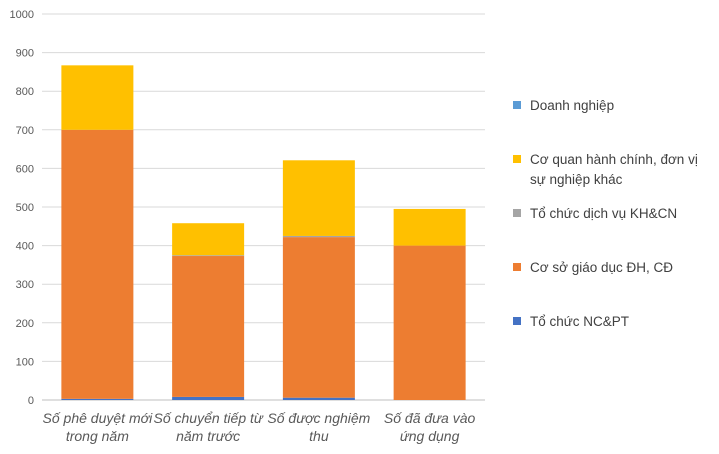 The width and height of the screenshot is (719, 454). What do you see at coordinates (319, 436) in the screenshot?
I see `x-category-label: thu` at bounding box center [319, 436].